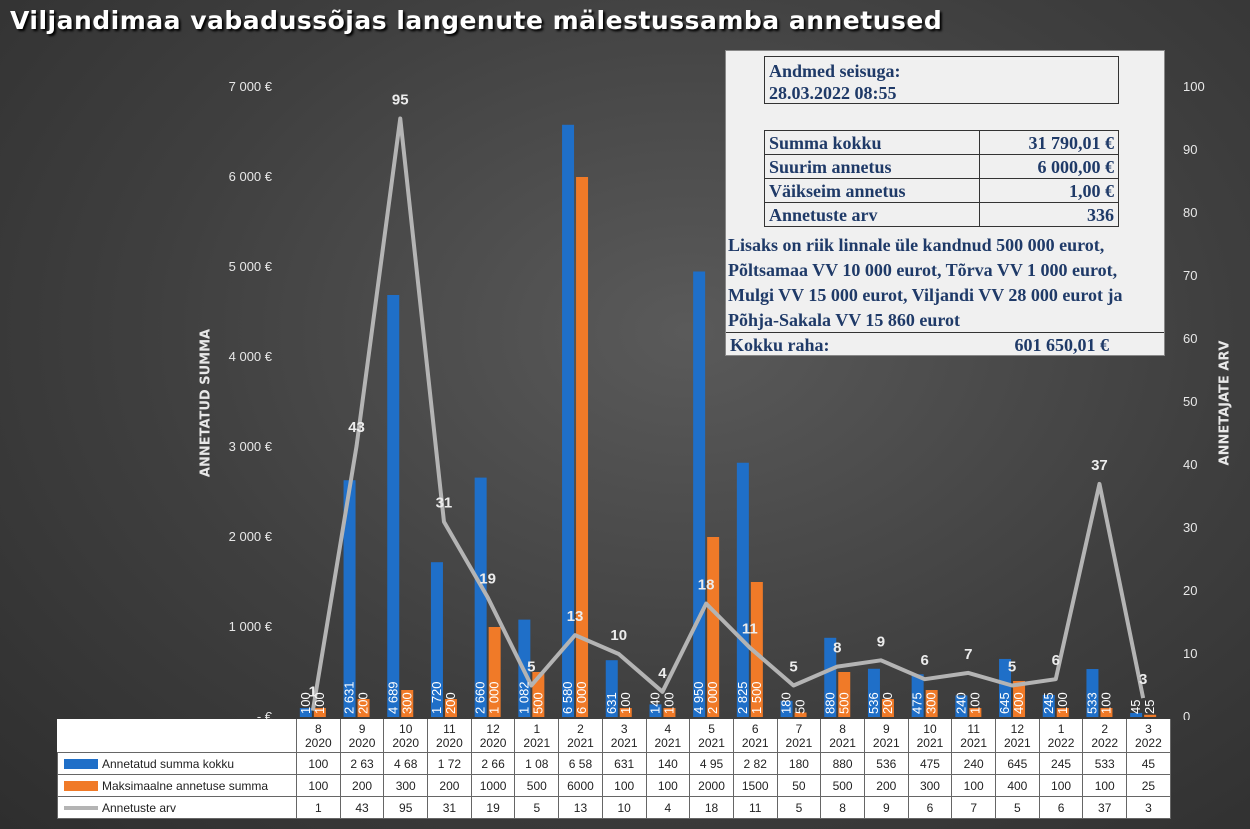 The image size is (1250, 829). I want to click on month-label: 6, so click(755, 728).